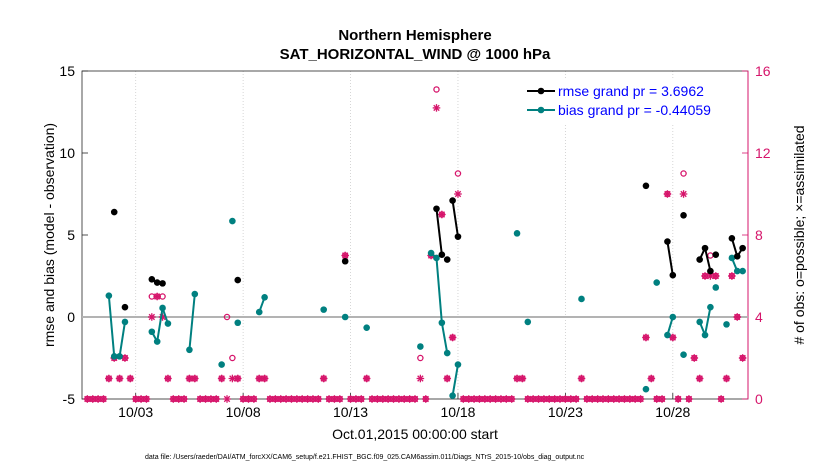 Image resolution: width=830 pixels, height=470 pixels. What do you see at coordinates (67, 153) in the screenshot?
I see `y-tick-label: 10` at bounding box center [67, 153].